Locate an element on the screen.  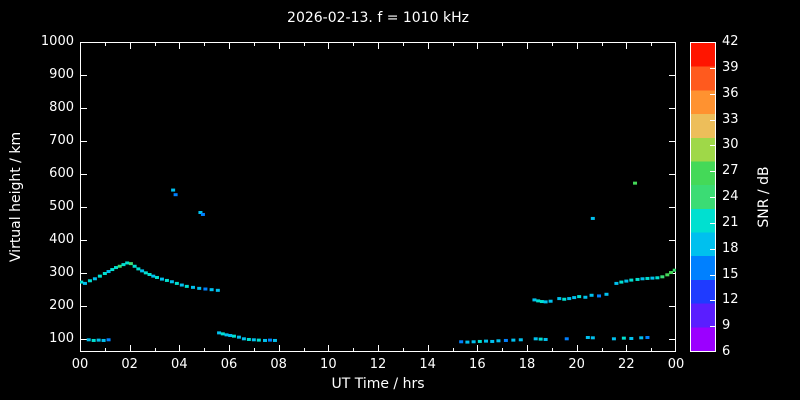
colorbar-tick-label: 33 is located at coordinates (730, 119).